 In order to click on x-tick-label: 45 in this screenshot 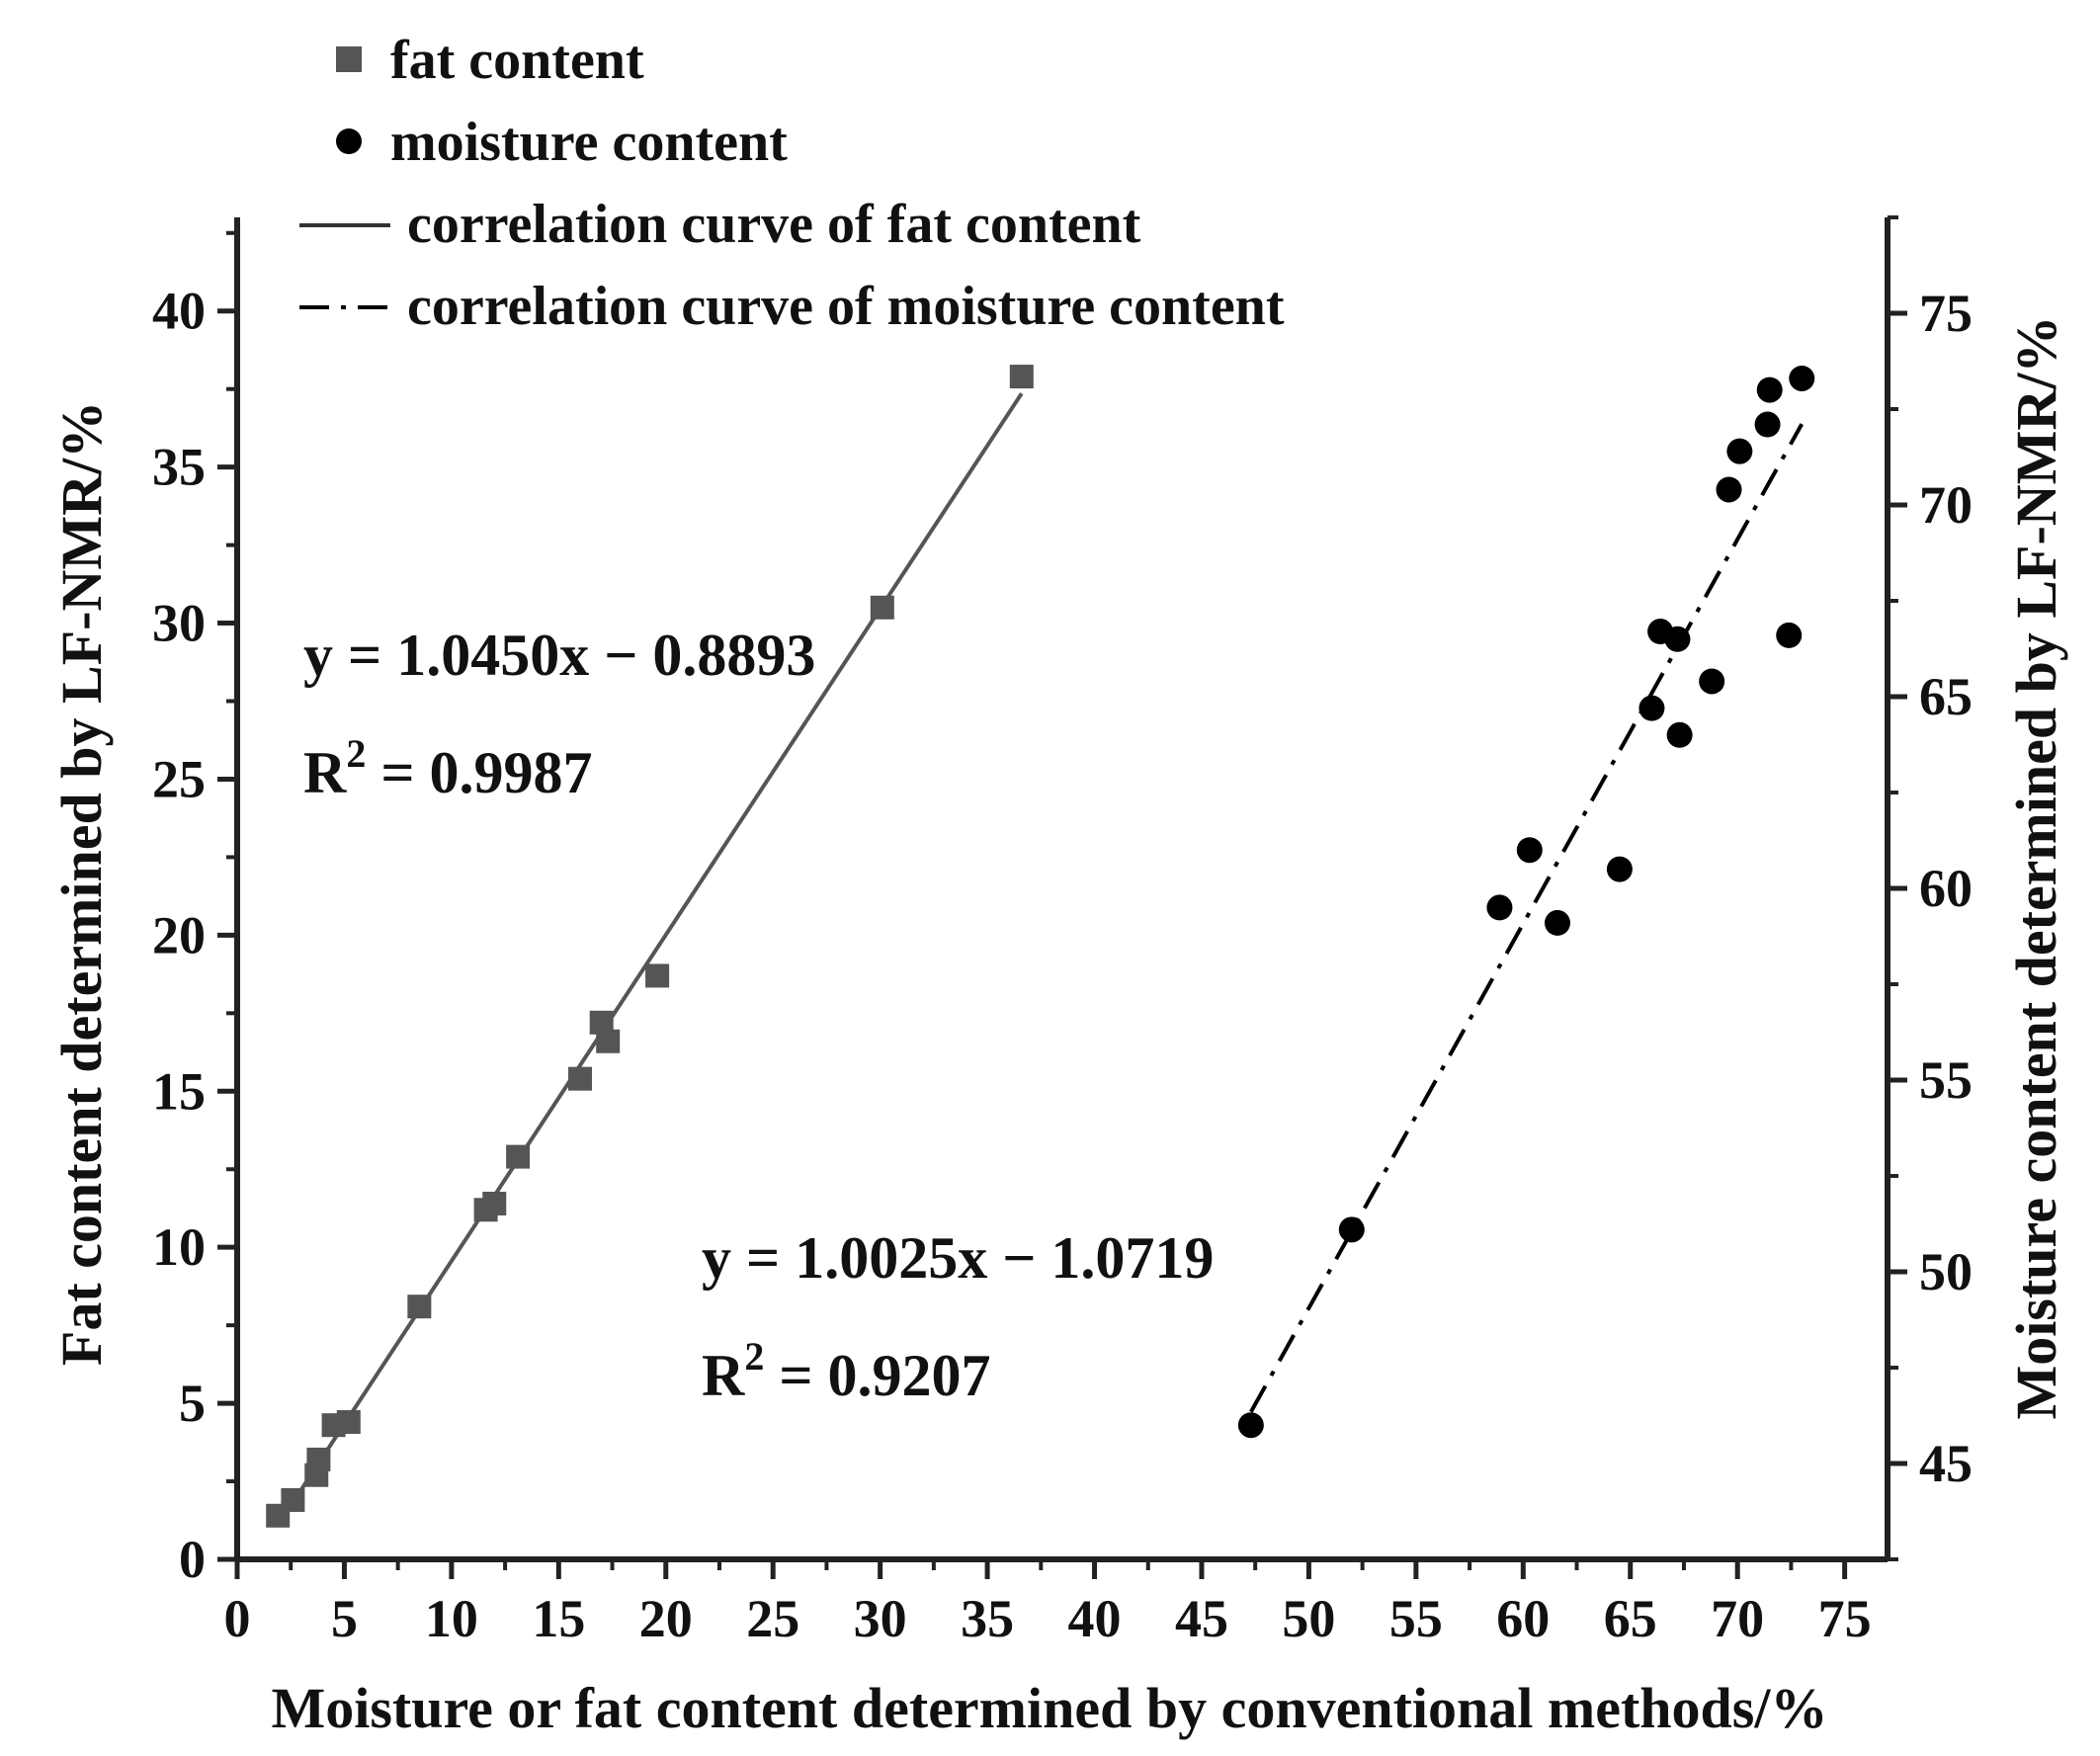, I will do `click(1201, 1619)`.